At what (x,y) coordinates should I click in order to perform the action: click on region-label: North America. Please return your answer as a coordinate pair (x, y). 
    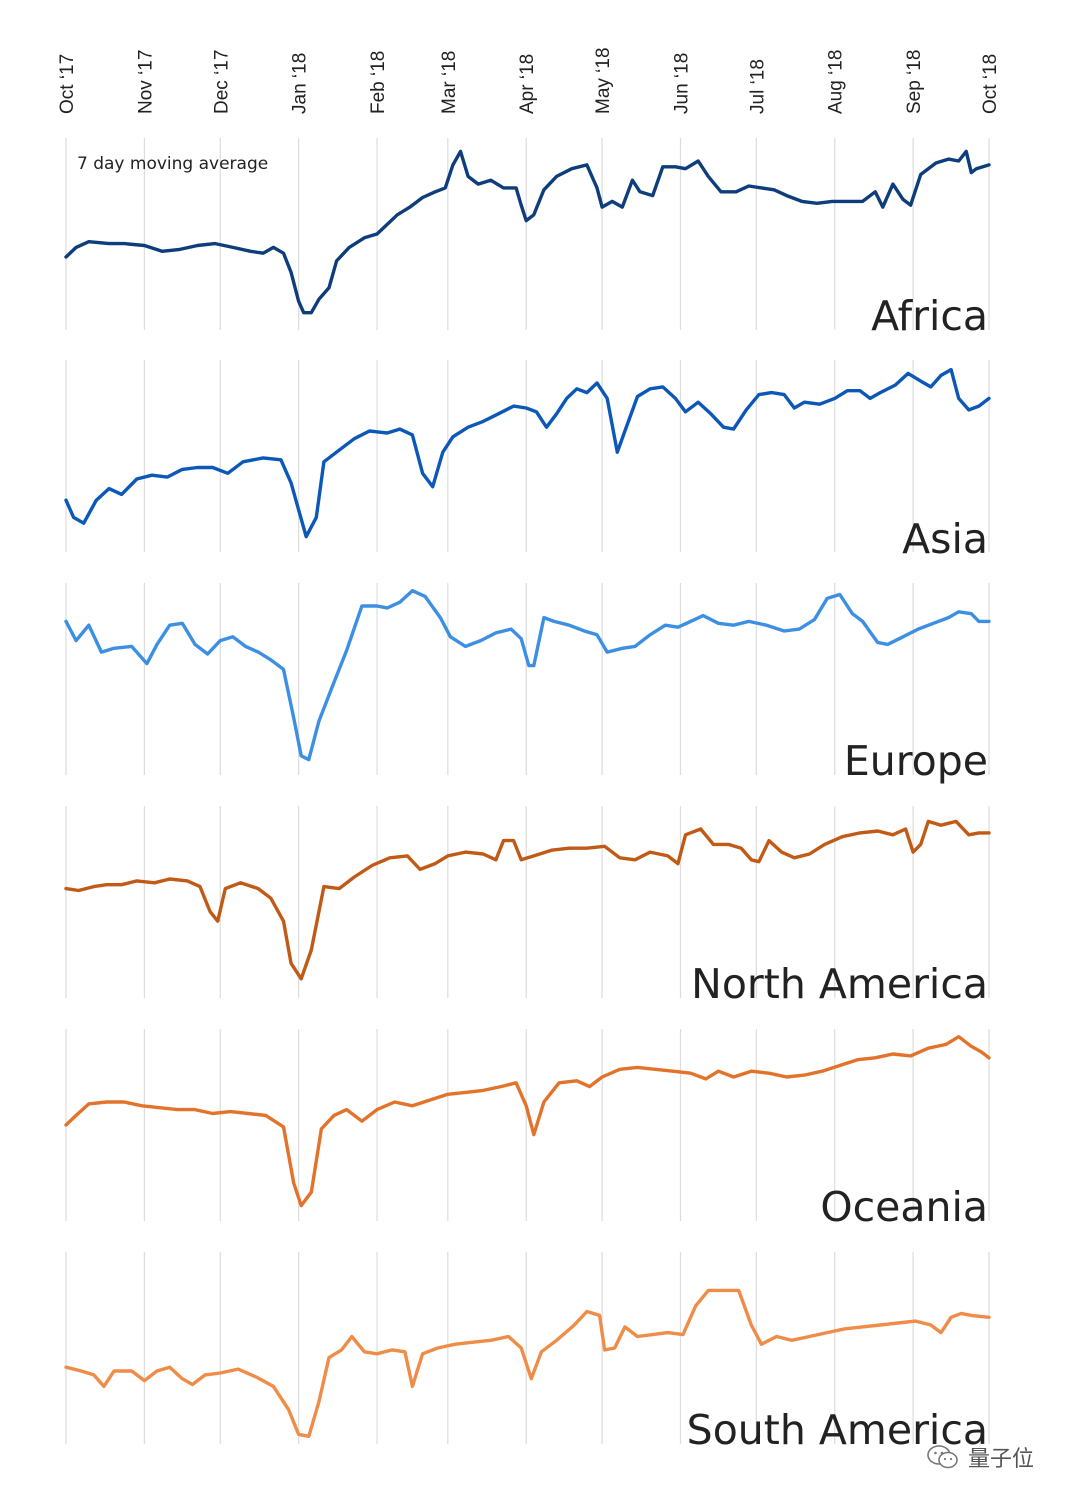
    Looking at the image, I should click on (839, 984).